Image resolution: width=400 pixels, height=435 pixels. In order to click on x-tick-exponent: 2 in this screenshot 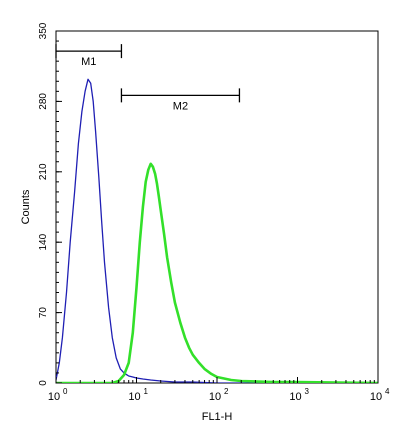, I will do `click(226, 391)`.